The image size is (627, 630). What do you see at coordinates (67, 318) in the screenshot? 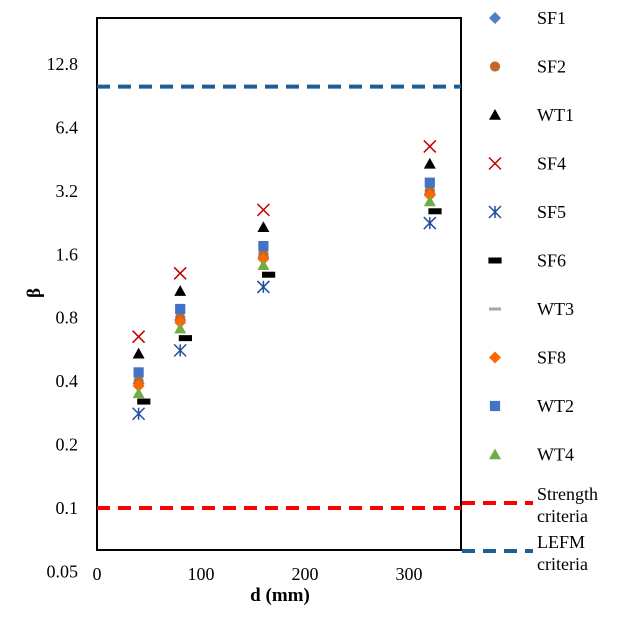
I see `y-tick-label: 0.8` at bounding box center [67, 318].